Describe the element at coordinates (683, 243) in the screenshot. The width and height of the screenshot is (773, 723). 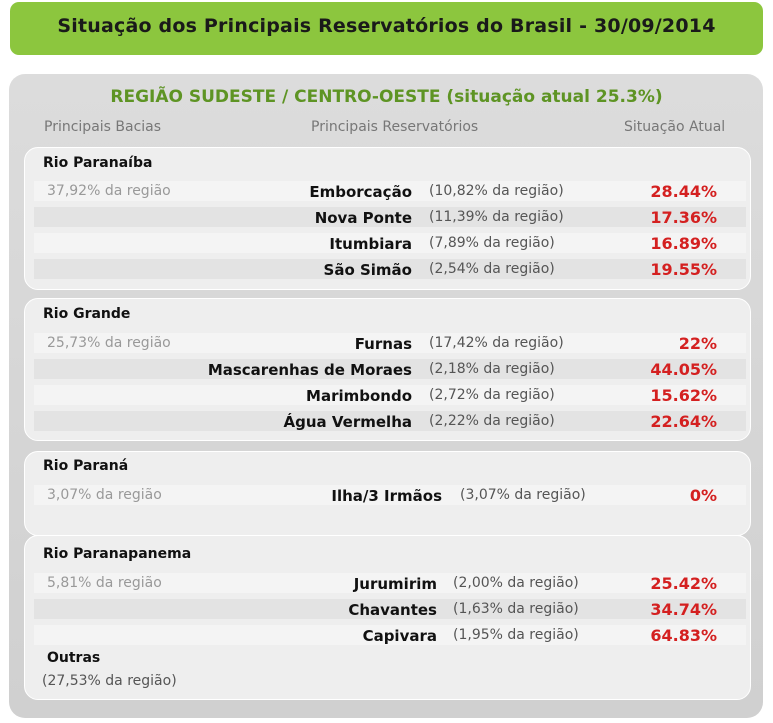
I see `reservoir-status: 16.89%` at that location.